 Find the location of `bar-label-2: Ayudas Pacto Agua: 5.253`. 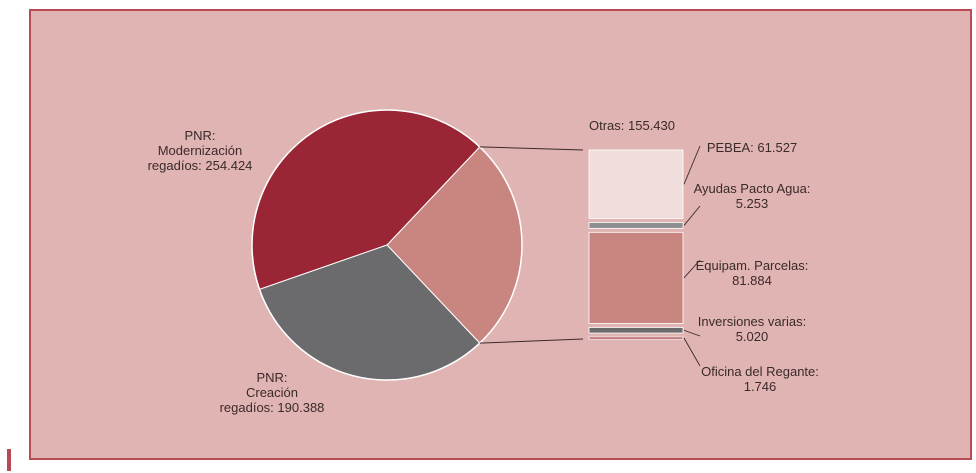

bar-label-2: Ayudas Pacto Agua: 5.253 is located at coordinates (752, 196).